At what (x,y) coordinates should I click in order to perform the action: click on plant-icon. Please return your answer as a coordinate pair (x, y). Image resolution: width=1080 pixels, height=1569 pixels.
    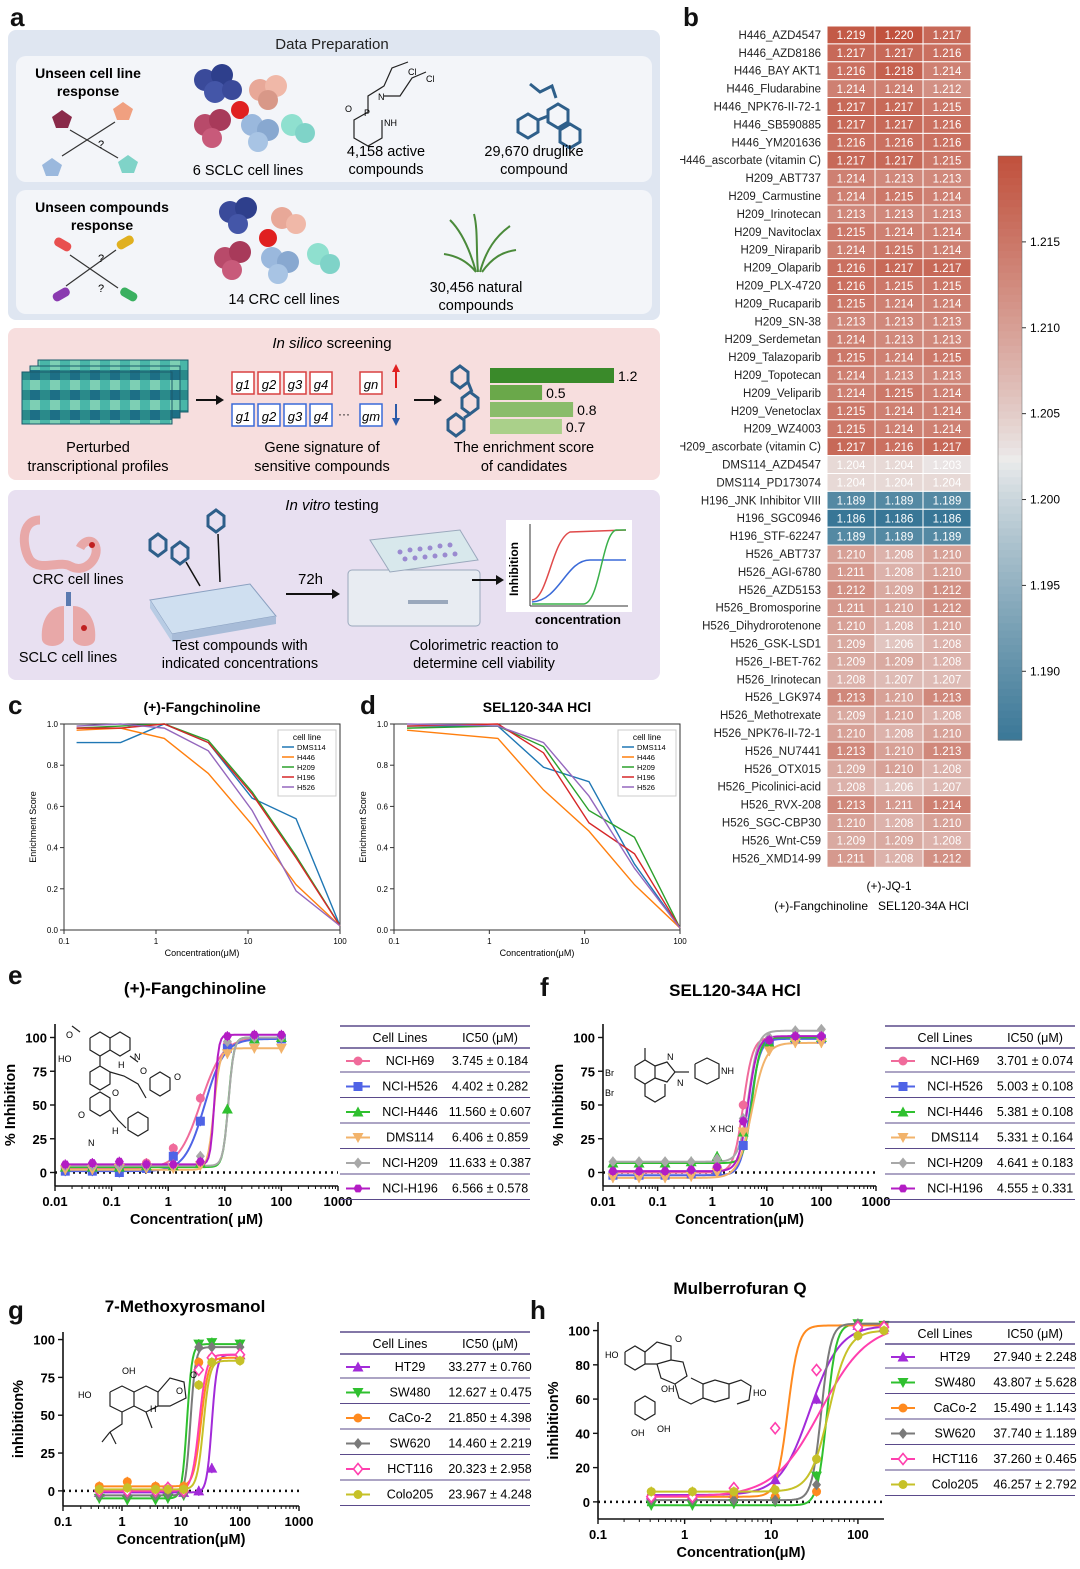
    Looking at the image, I should click on (480, 243).